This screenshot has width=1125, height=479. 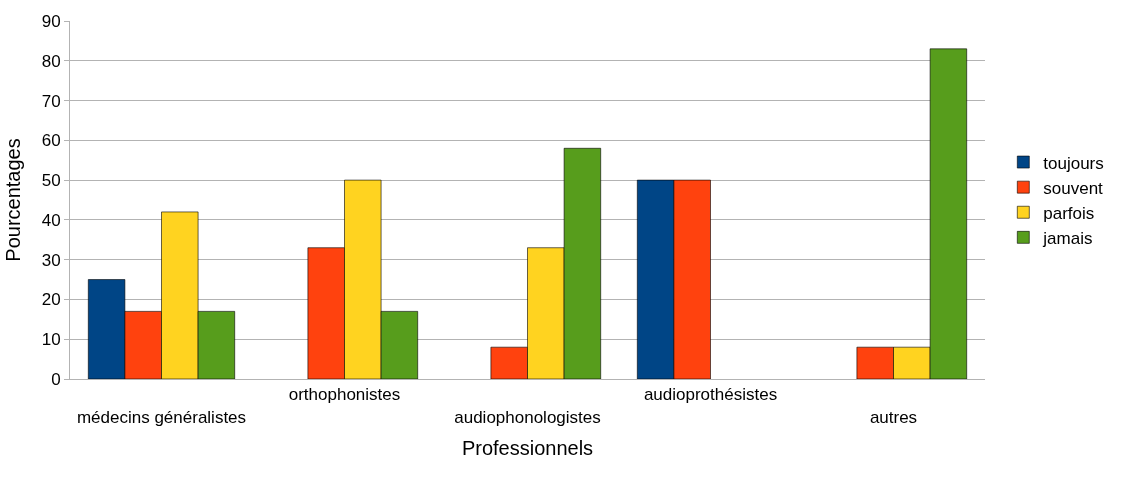 What do you see at coordinates (51, 21) in the screenshot?
I see `y-tick-label: 90` at bounding box center [51, 21].